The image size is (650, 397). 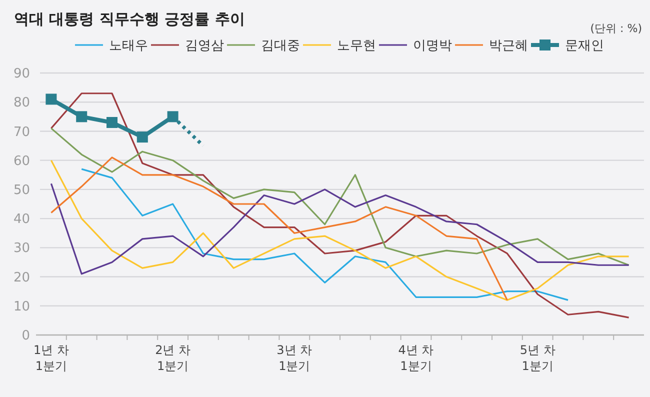 I want to click on y-tick-label: 0, so click(x=26, y=336).